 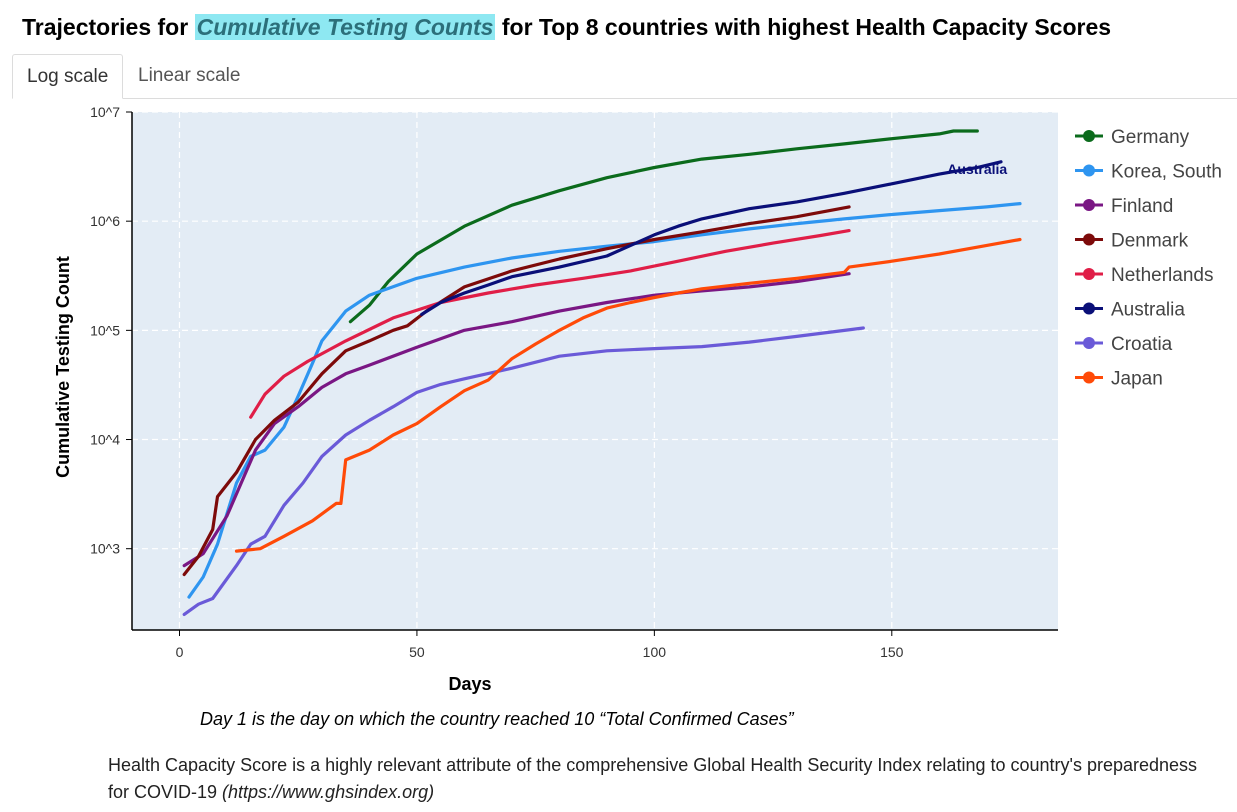 What do you see at coordinates (1150, 137) in the screenshot?
I see `legend-label: Germany` at bounding box center [1150, 137].